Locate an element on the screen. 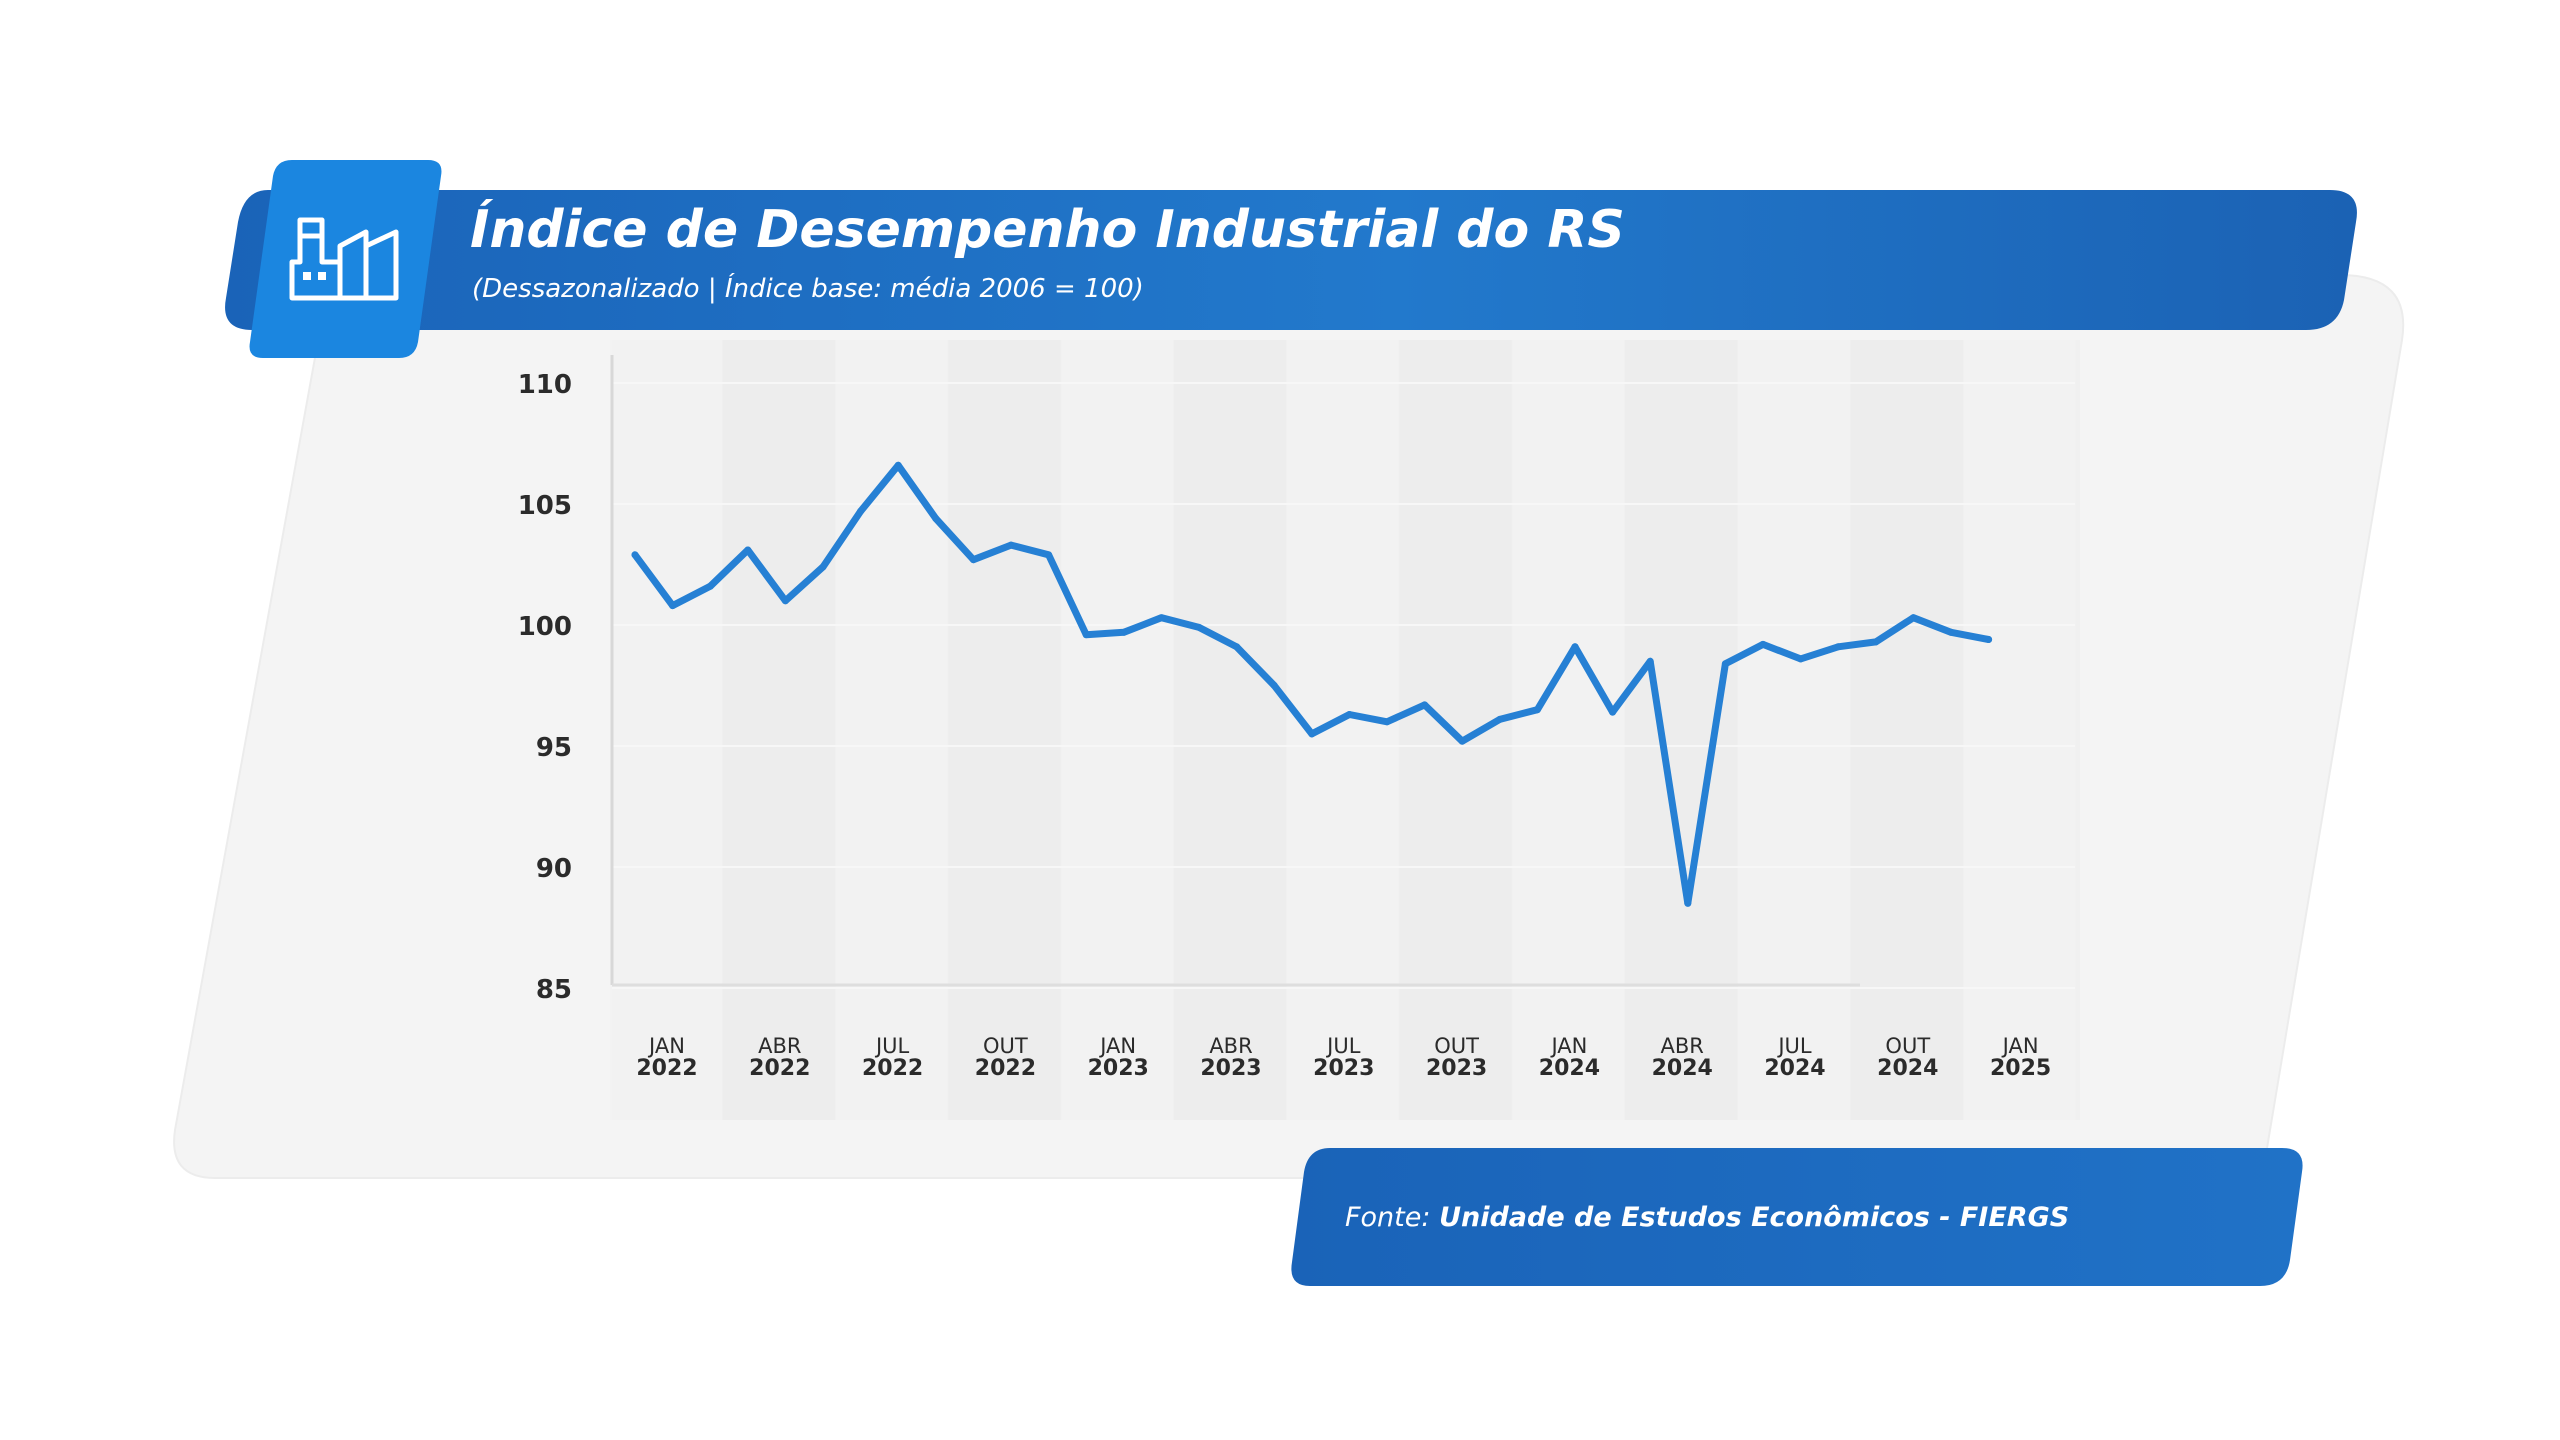 This screenshot has height=1440, width=2560. factory-icon is located at coordinates (344, 259).